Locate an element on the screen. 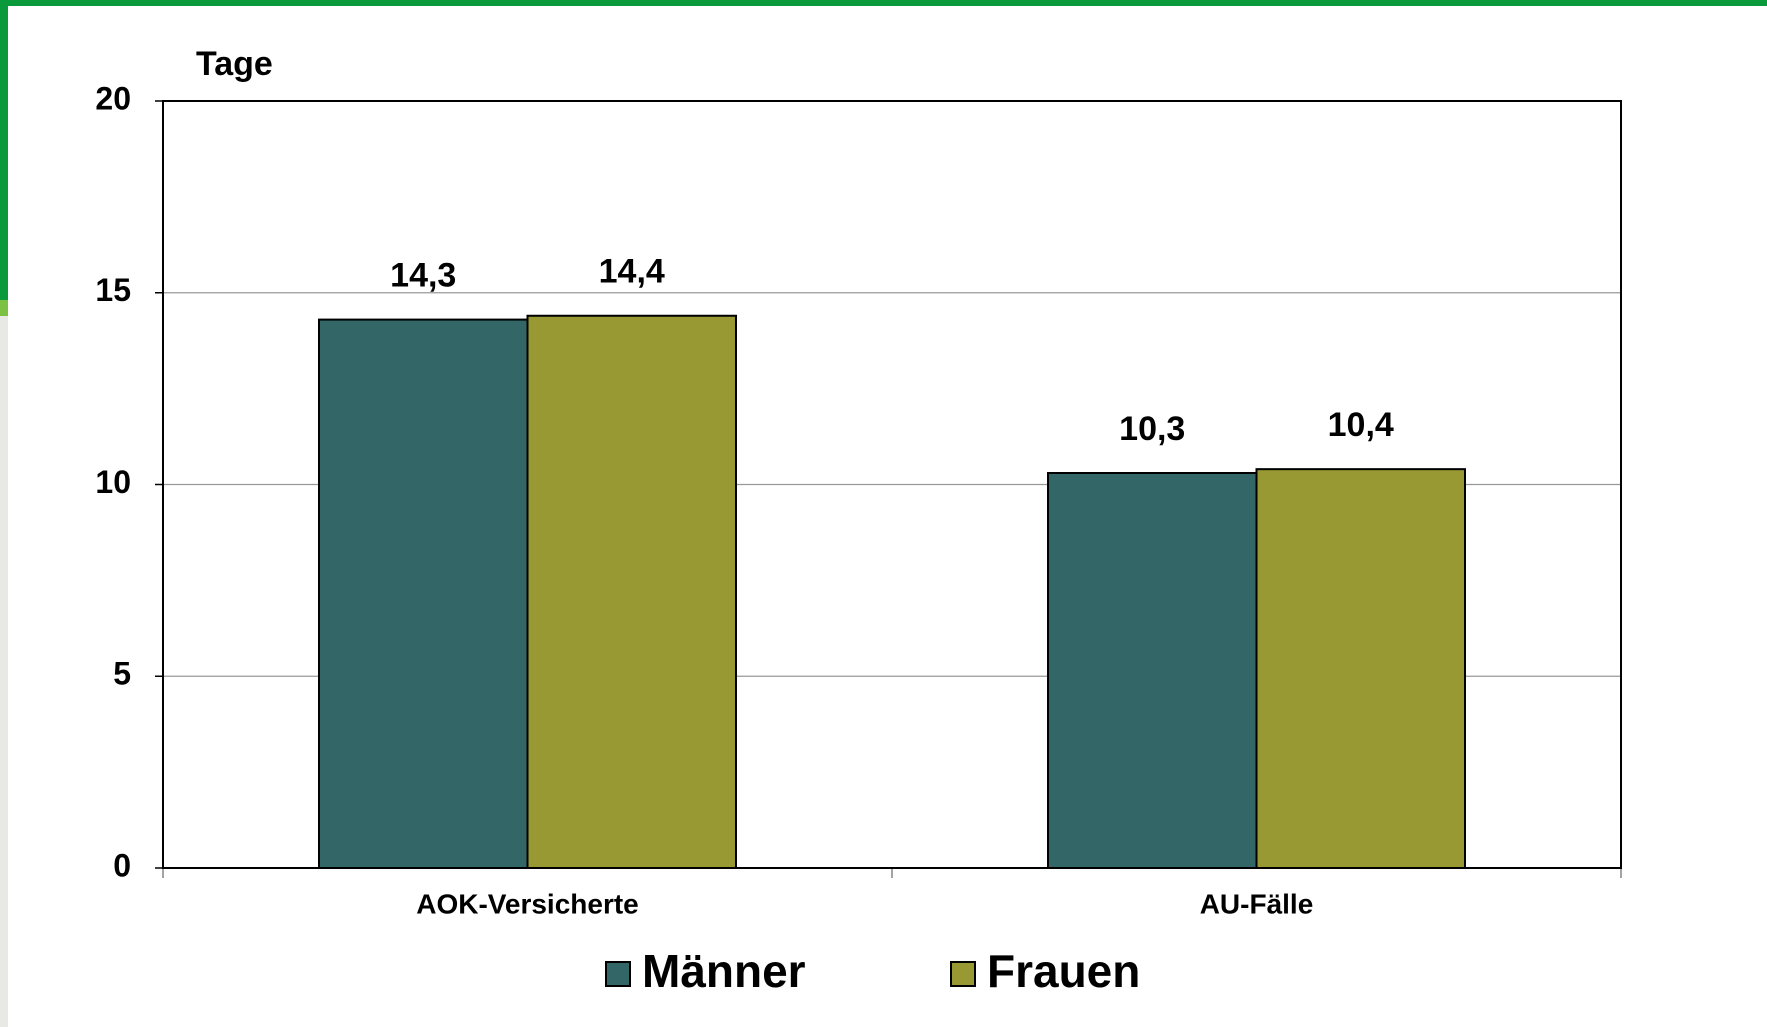 The height and width of the screenshot is (1027, 1767). x-tick-label: AOK-Versicherte is located at coordinates (527, 903).